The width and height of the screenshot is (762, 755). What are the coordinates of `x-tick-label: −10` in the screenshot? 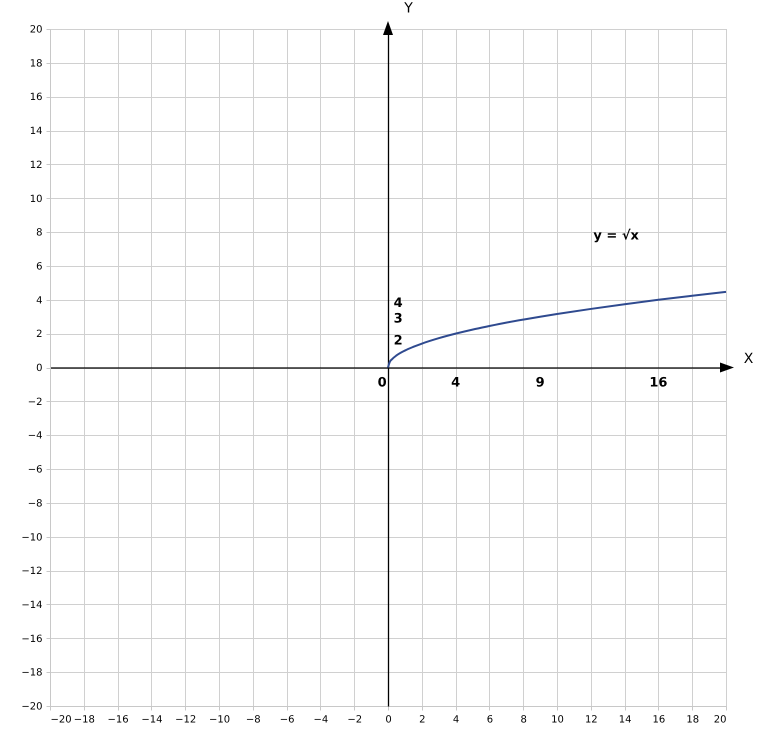 It's located at (219, 720).